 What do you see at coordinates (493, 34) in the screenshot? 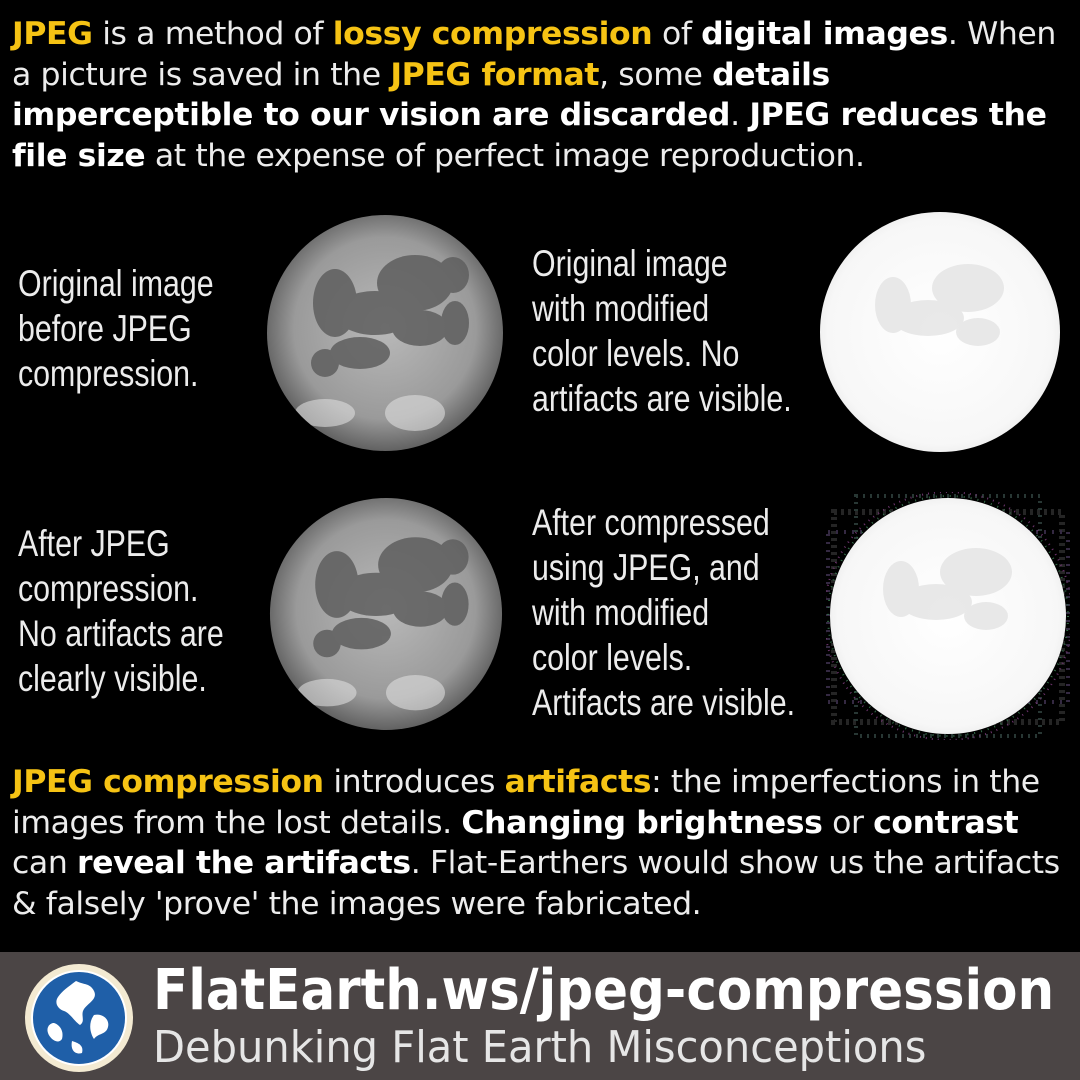
I see `intro-term-lossy: lossy compression` at bounding box center [493, 34].